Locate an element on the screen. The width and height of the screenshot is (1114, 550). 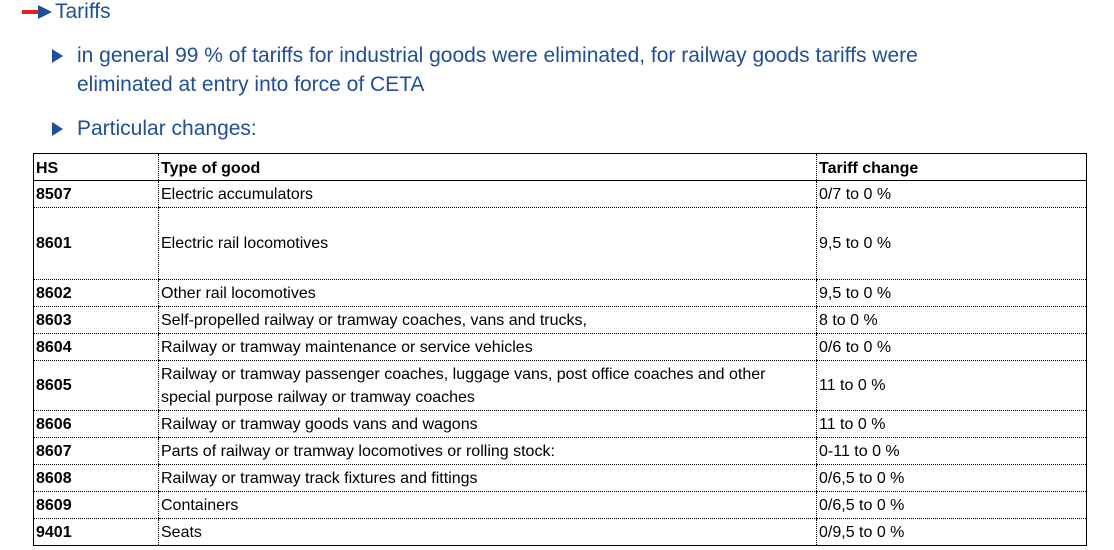
table-row: 8602 Other rail locomotives 9,5 to 0 % is located at coordinates (560, 293).